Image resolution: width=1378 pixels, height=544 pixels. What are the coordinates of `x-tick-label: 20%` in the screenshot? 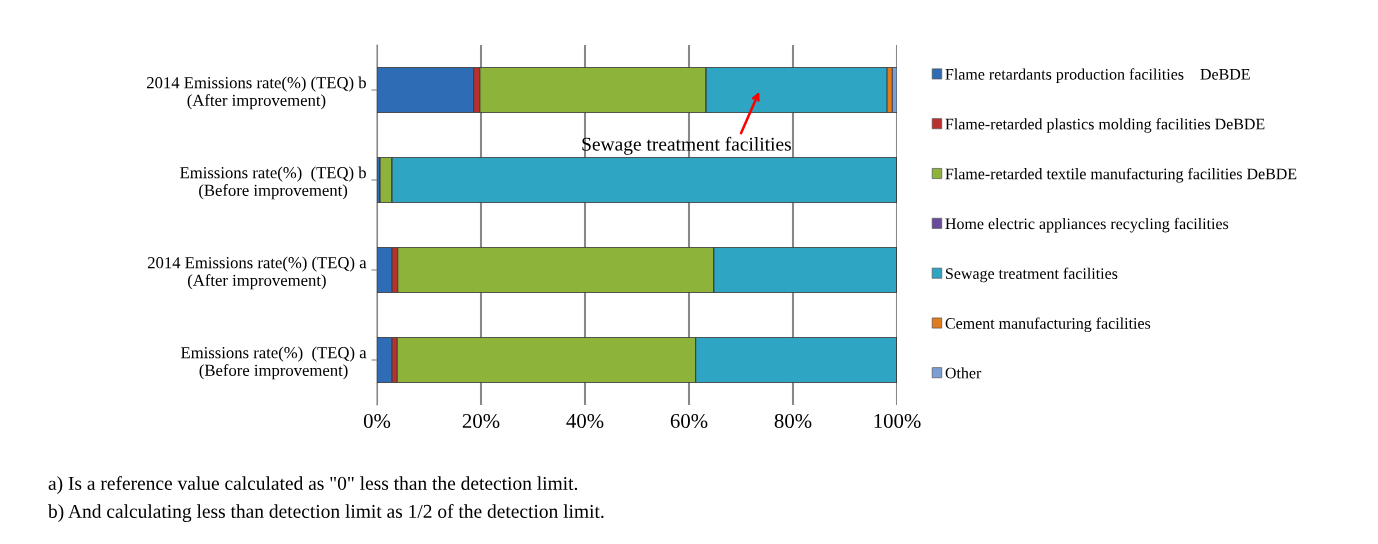 It's located at (481, 421).